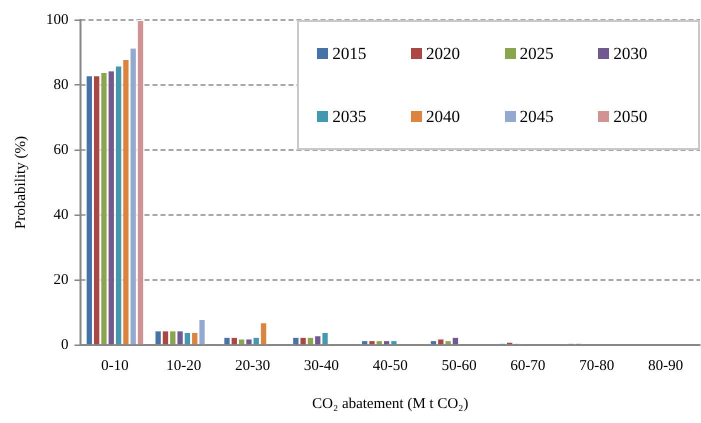 The width and height of the screenshot is (701, 423). I want to click on x-tick-label: 0-10, so click(115, 366).